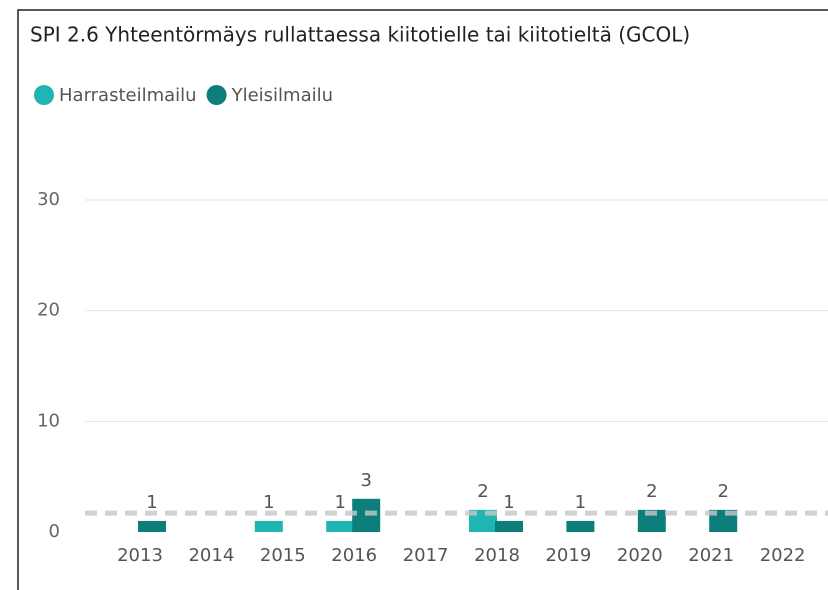 The width and height of the screenshot is (828, 590). What do you see at coordinates (354, 555) in the screenshot?
I see `x-tick-label: 2016` at bounding box center [354, 555].